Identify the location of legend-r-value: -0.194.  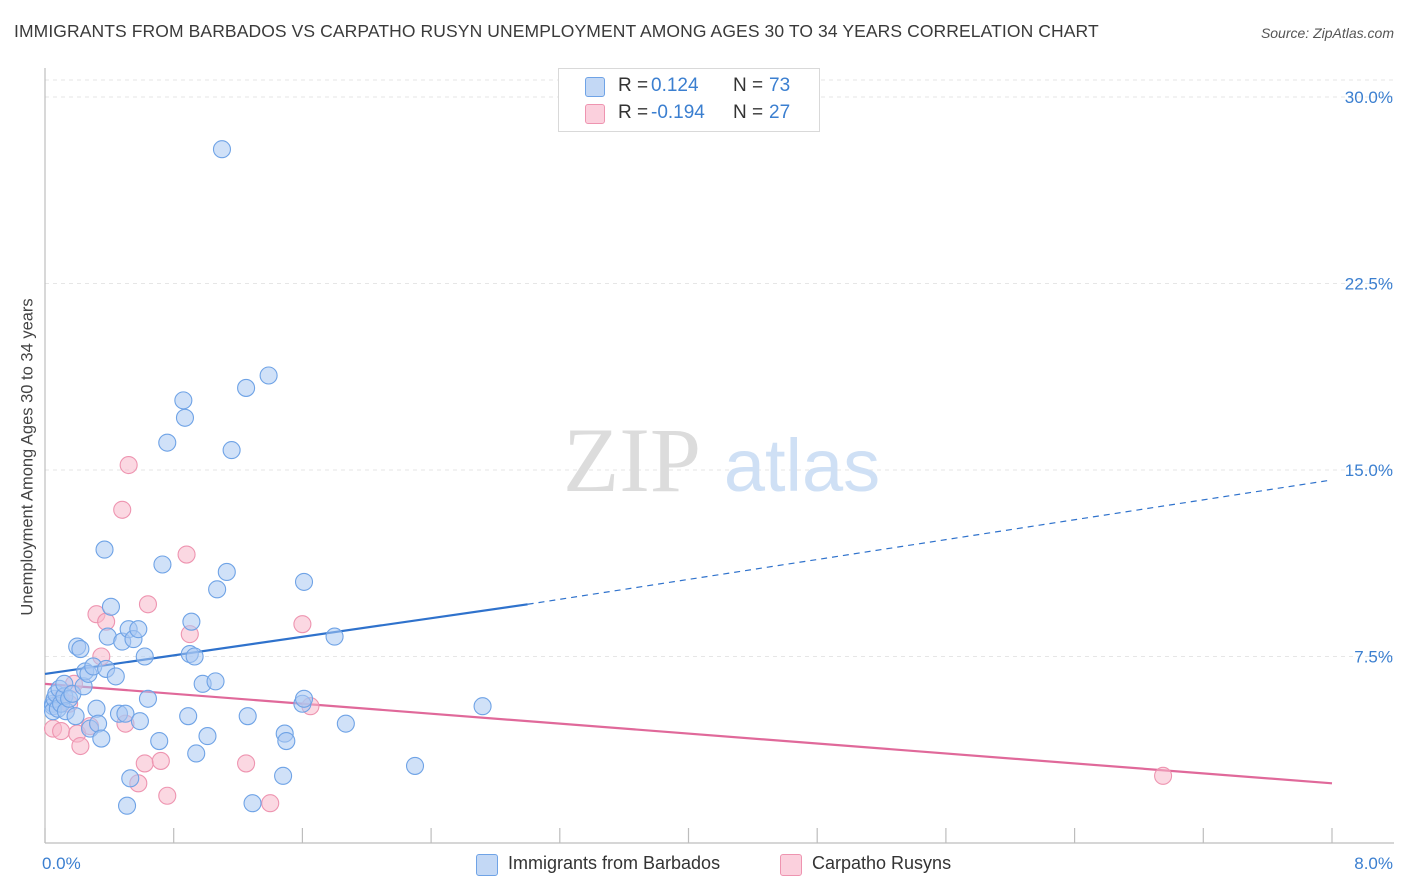
(678, 112).